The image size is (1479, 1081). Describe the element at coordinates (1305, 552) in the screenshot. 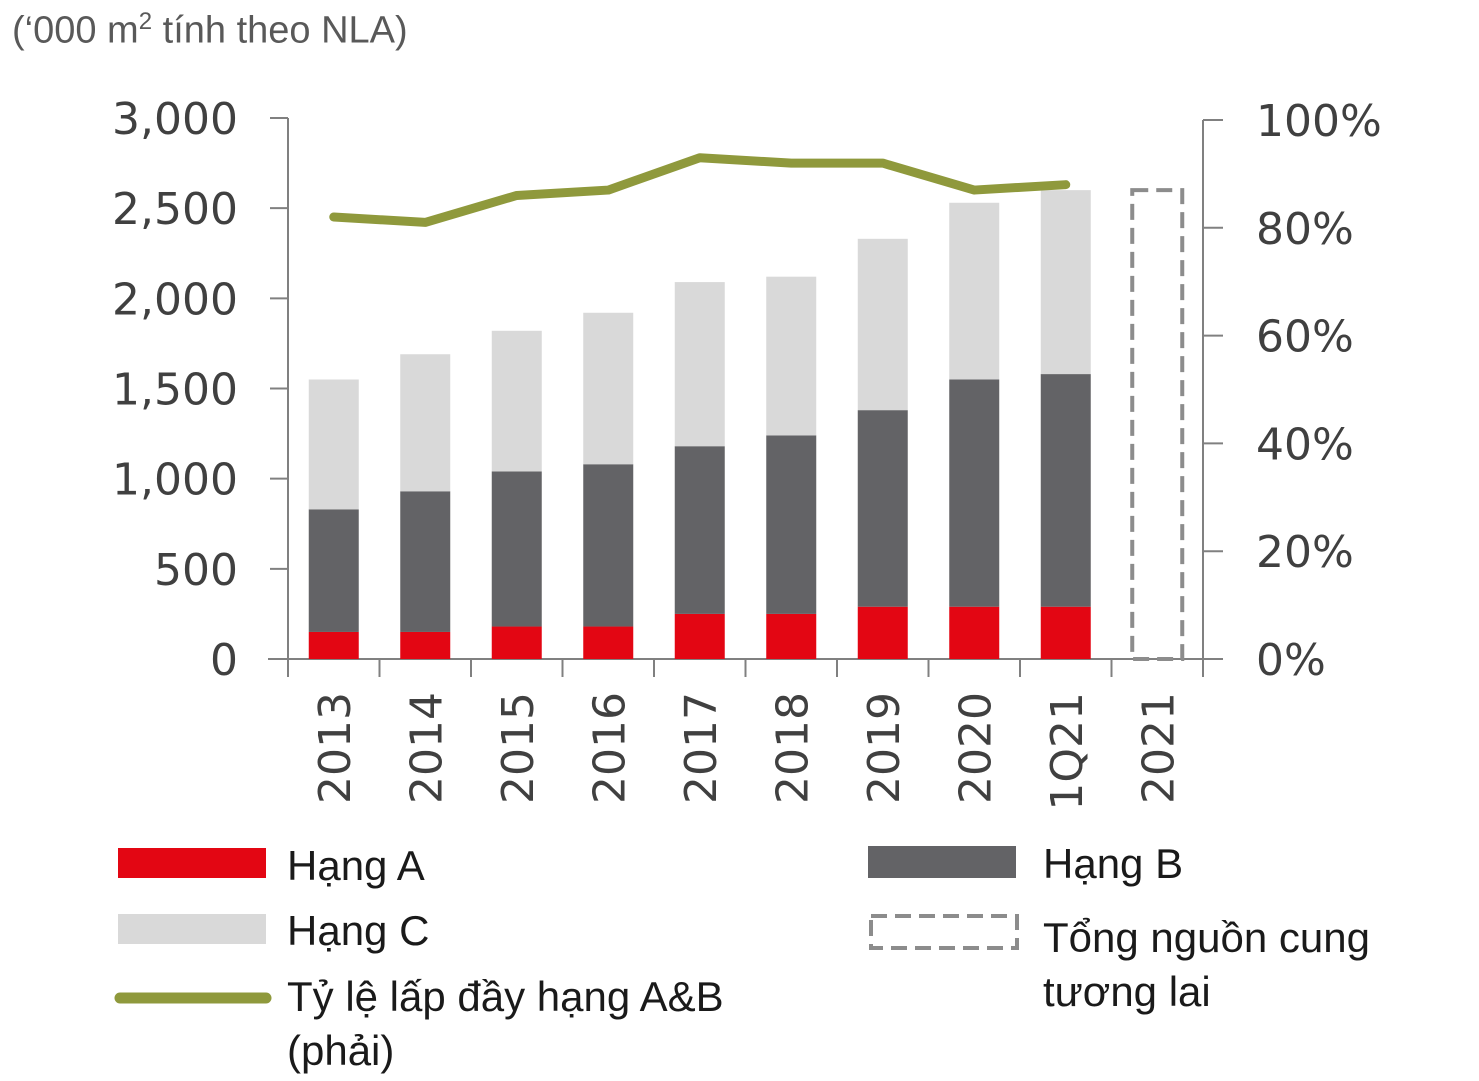

I see `right-tick-label: 20%` at that location.